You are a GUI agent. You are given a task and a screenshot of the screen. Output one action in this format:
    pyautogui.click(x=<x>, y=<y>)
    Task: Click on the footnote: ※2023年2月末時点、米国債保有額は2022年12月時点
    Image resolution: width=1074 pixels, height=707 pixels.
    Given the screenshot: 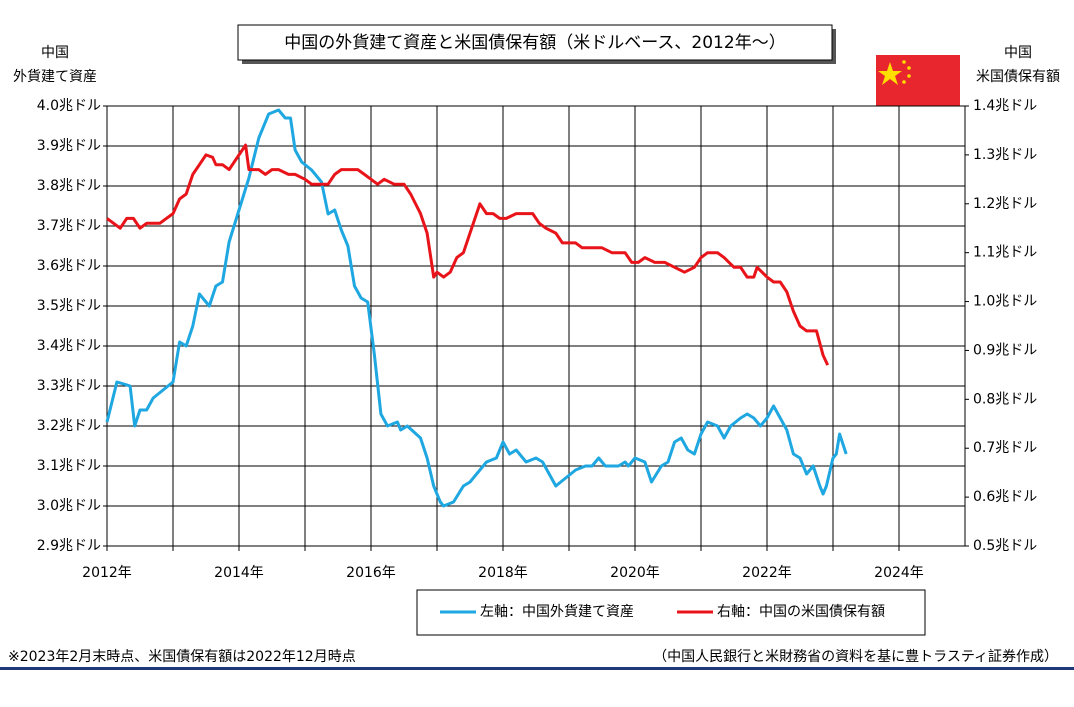 What is the action you would take?
    pyautogui.click(x=182, y=657)
    